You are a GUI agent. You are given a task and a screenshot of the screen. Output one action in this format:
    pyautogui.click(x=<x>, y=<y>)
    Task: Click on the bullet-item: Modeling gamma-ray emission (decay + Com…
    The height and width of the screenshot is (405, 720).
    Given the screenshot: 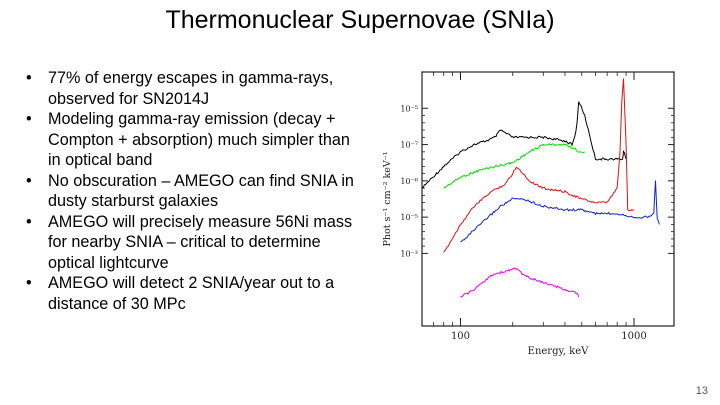 What is the action you would take?
    pyautogui.click(x=191, y=140)
    